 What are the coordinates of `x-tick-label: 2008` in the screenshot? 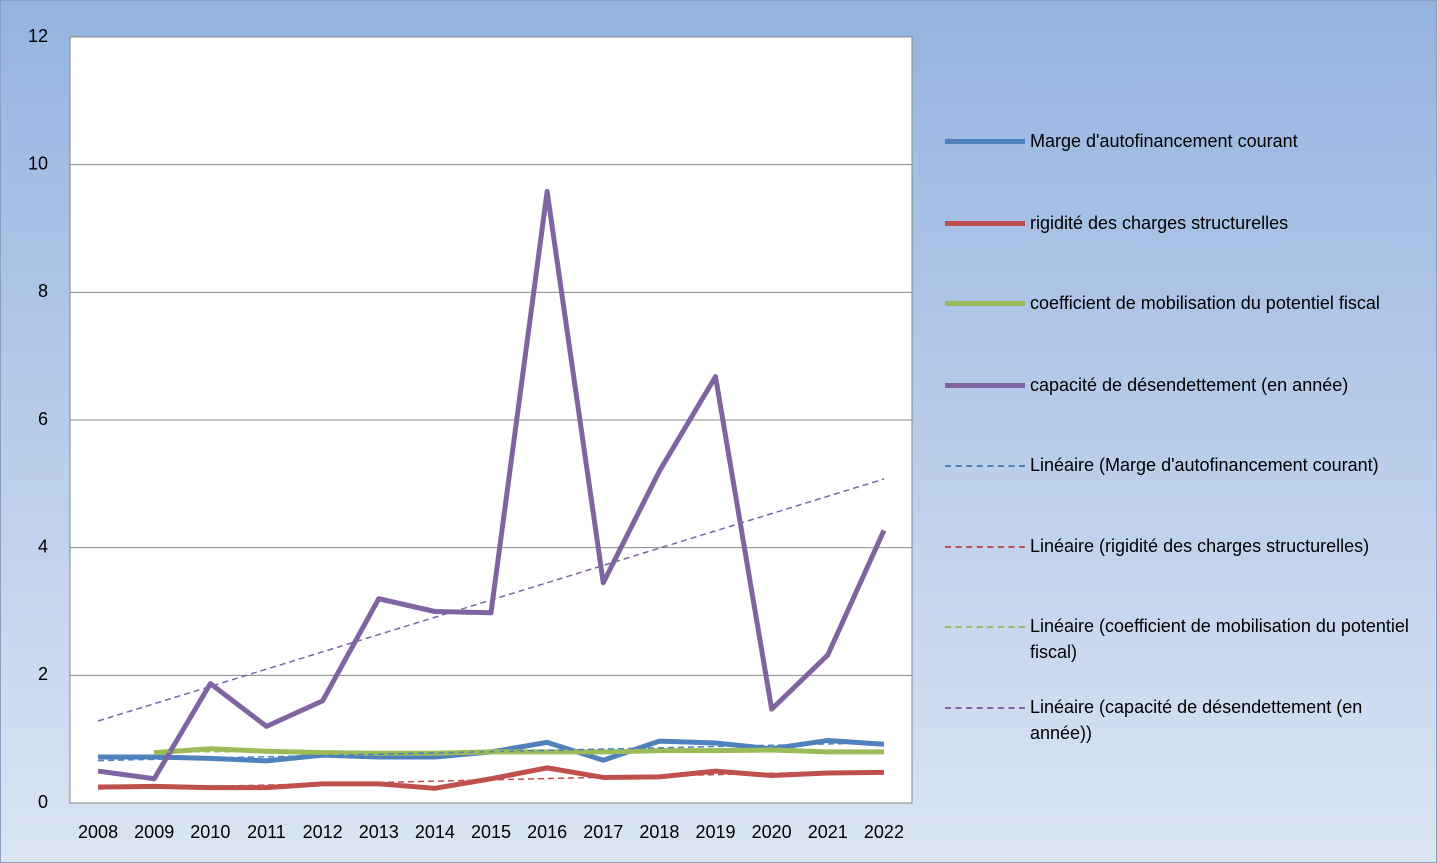 It's located at (98, 832).